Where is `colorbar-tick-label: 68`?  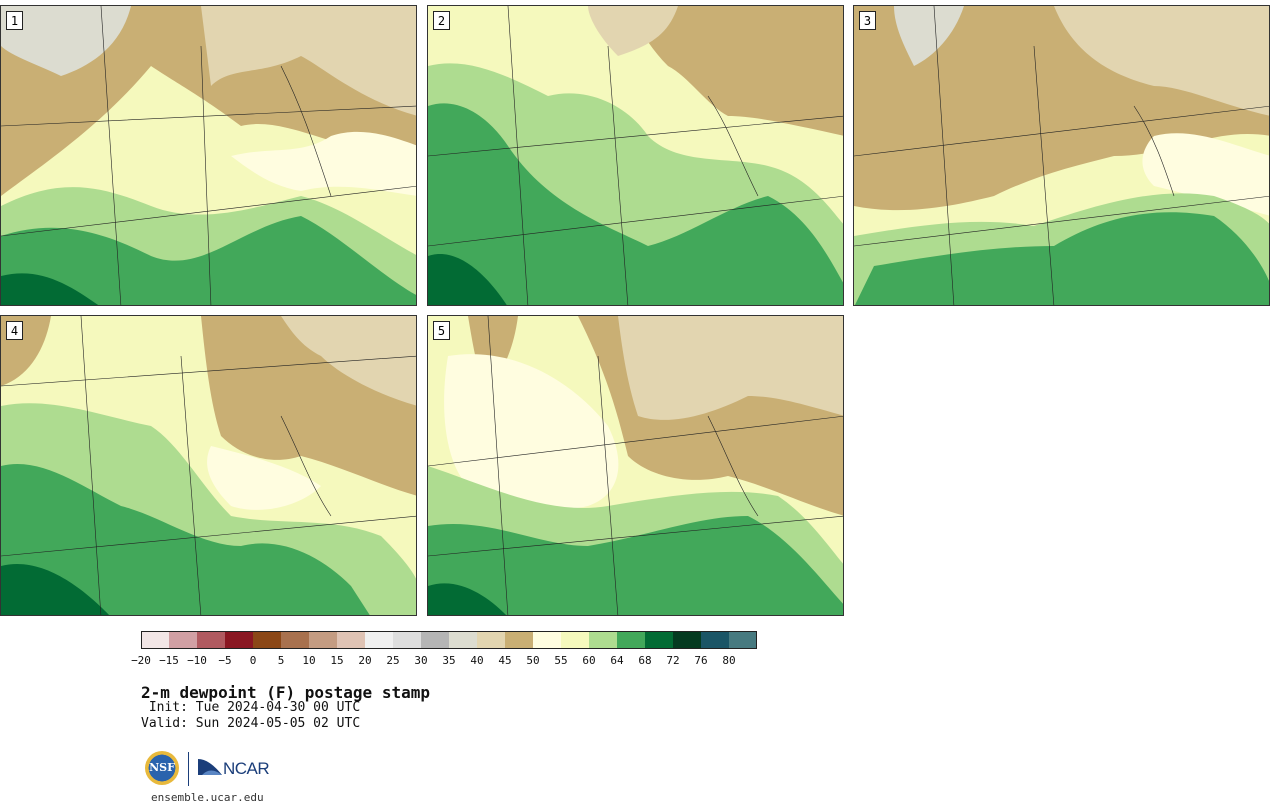
colorbar-tick-label: 68 is located at coordinates (645, 660).